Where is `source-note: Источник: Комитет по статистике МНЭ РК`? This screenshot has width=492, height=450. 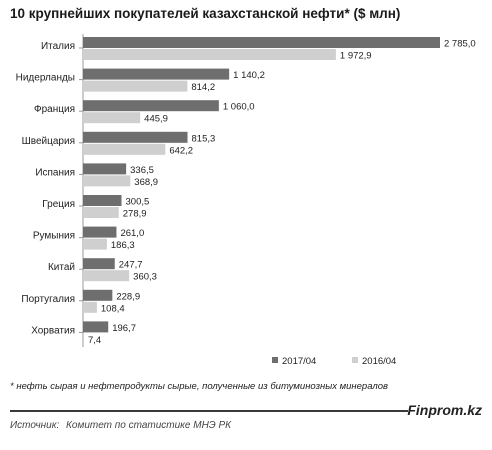 source-note: Источник: Комитет по статистике МНЭ РК is located at coordinates (120, 425).